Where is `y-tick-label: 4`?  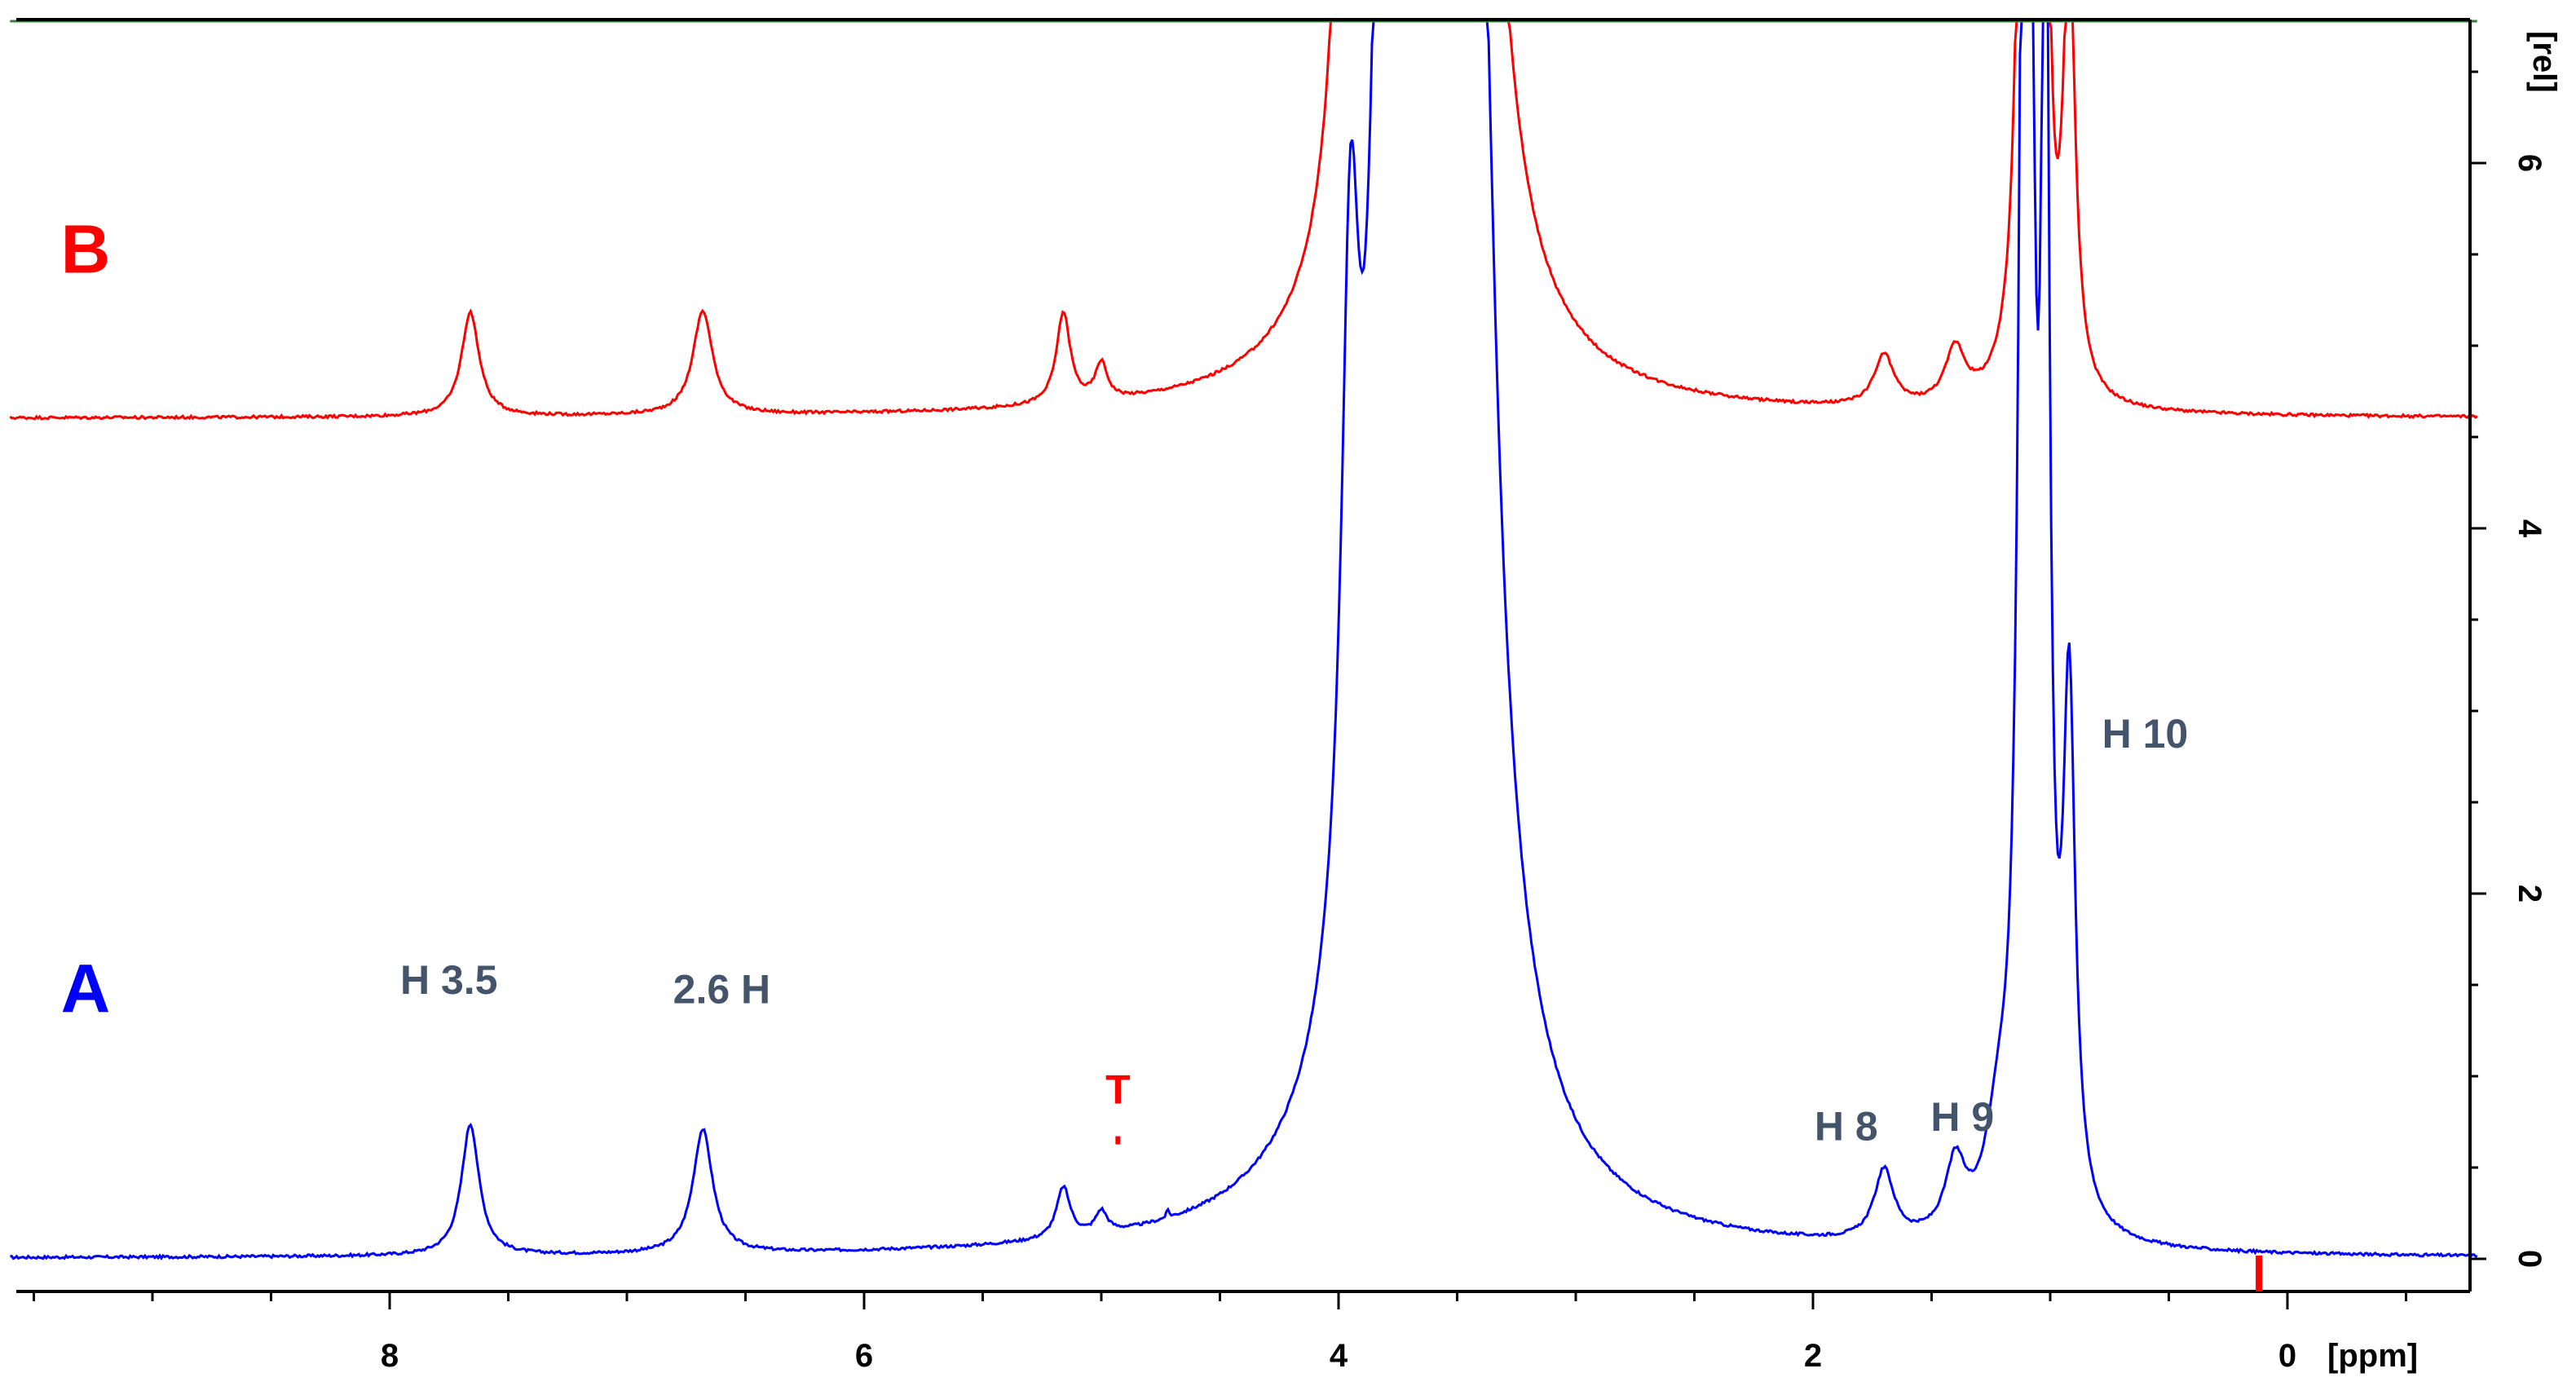
y-tick-label: 4 is located at coordinates (2529, 528).